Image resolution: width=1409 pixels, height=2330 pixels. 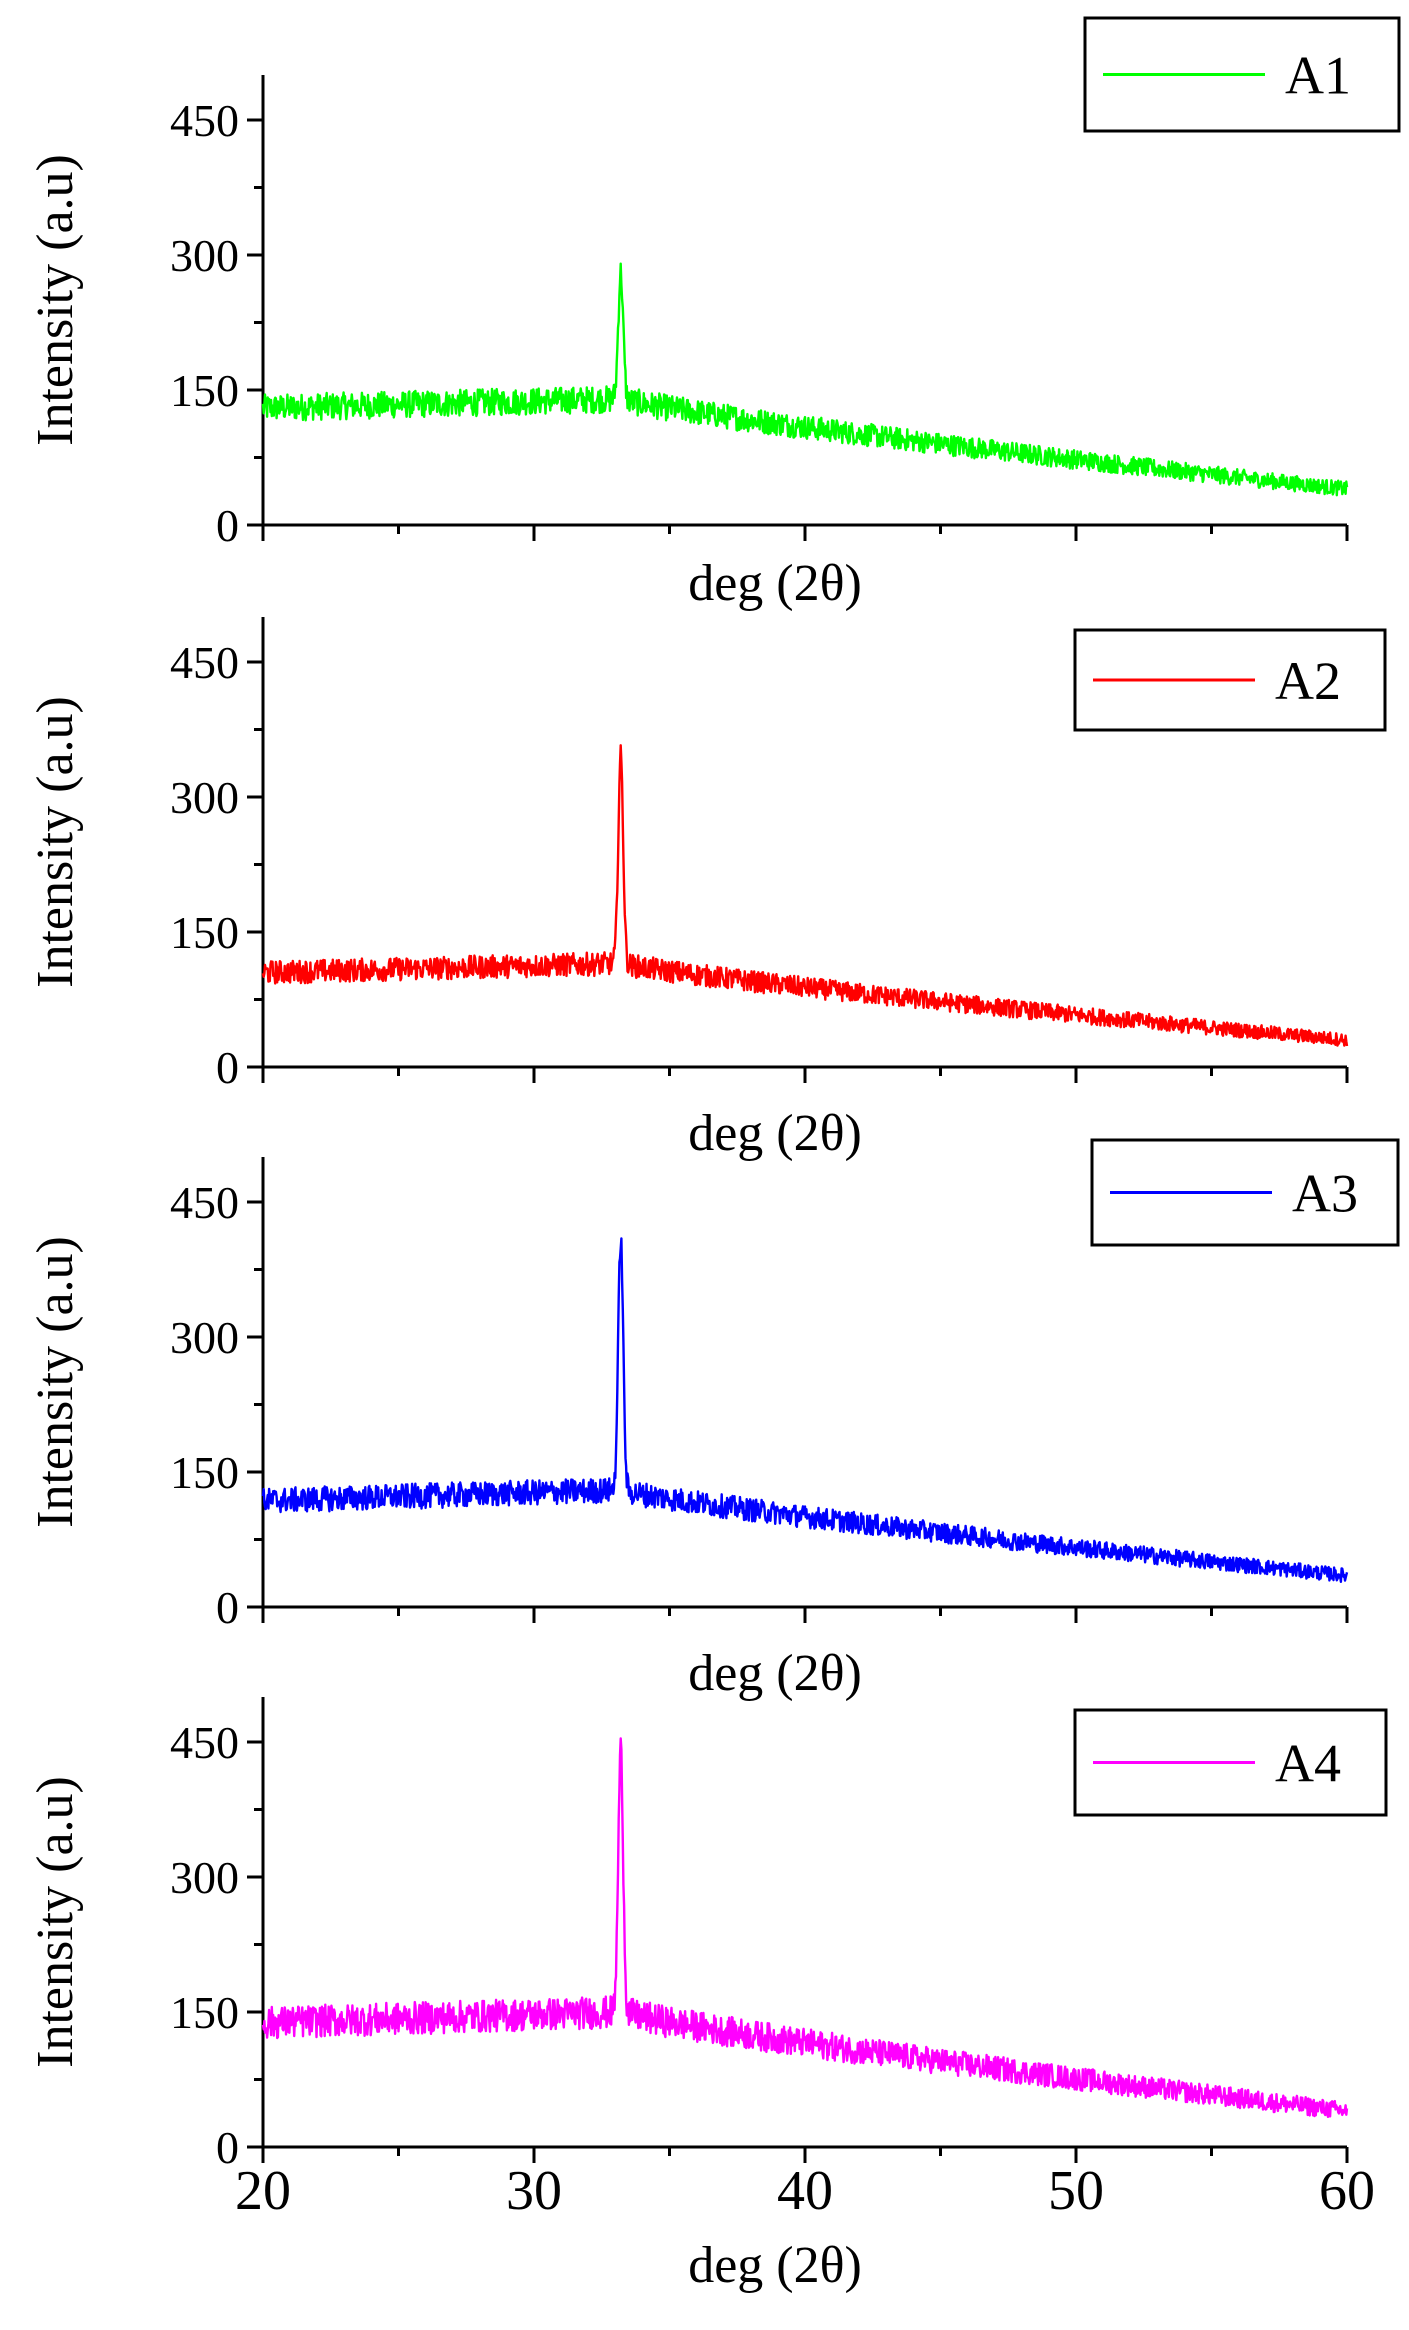 I want to click on legend: A1, so click(x=1242, y=74).